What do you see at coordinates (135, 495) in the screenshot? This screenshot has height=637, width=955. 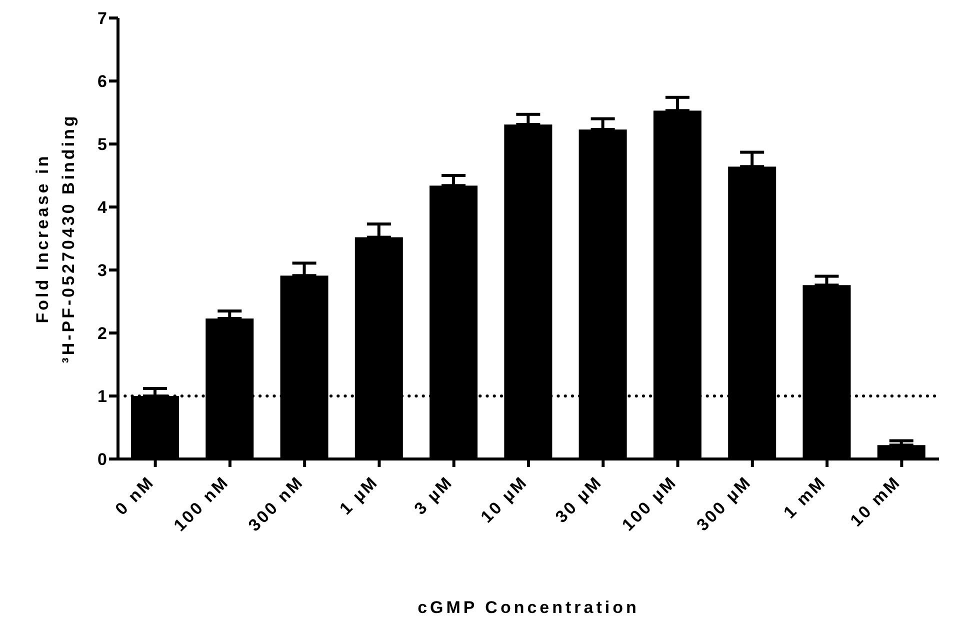 I see `x-tick-label: 0 nM` at bounding box center [135, 495].